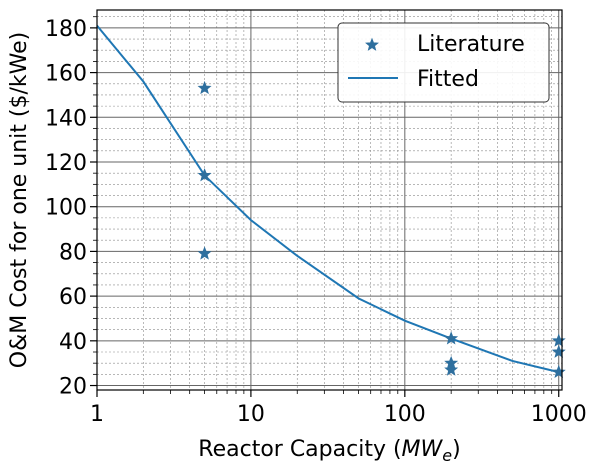 This screenshot has height=472, width=598. What do you see at coordinates (66, 74) in the screenshot?
I see `y-tick-label: 160` at bounding box center [66, 74].